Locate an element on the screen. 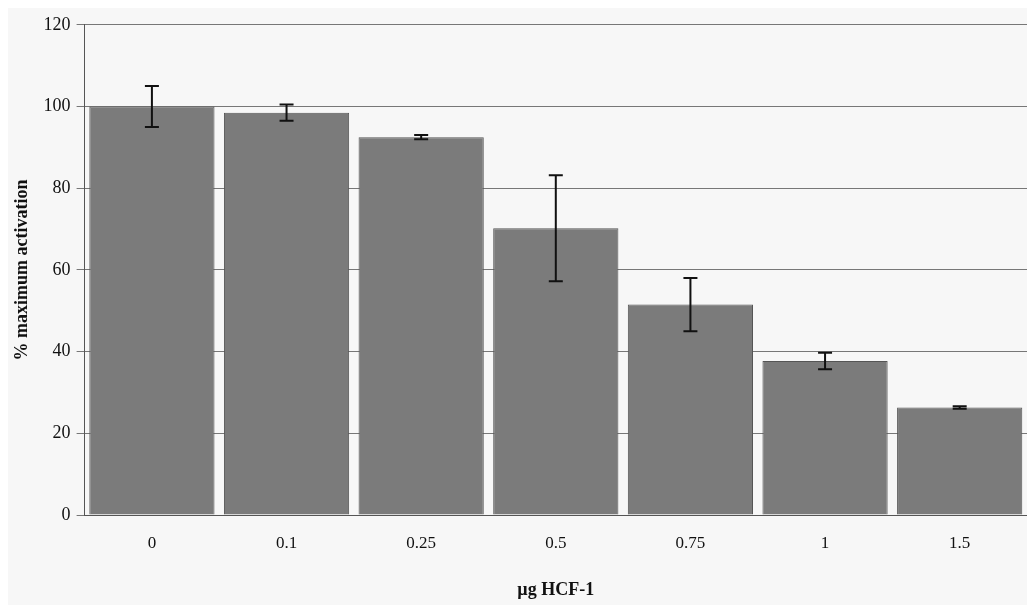  y-tick-label: 60 is located at coordinates (61, 268).